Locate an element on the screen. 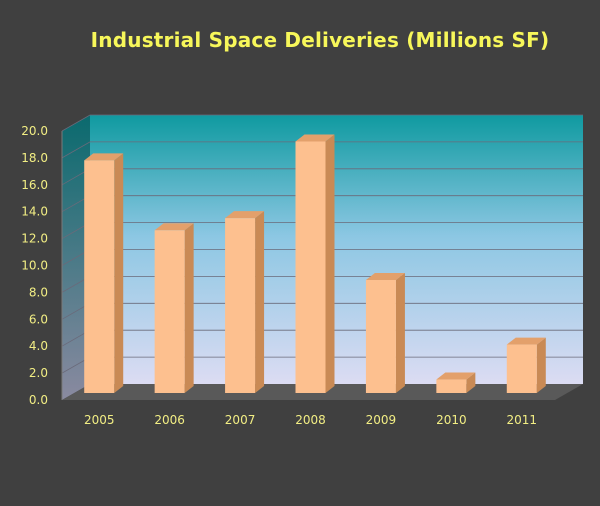 This screenshot has width=600, height=506. y-tick-label: 0.0 is located at coordinates (38, 400).